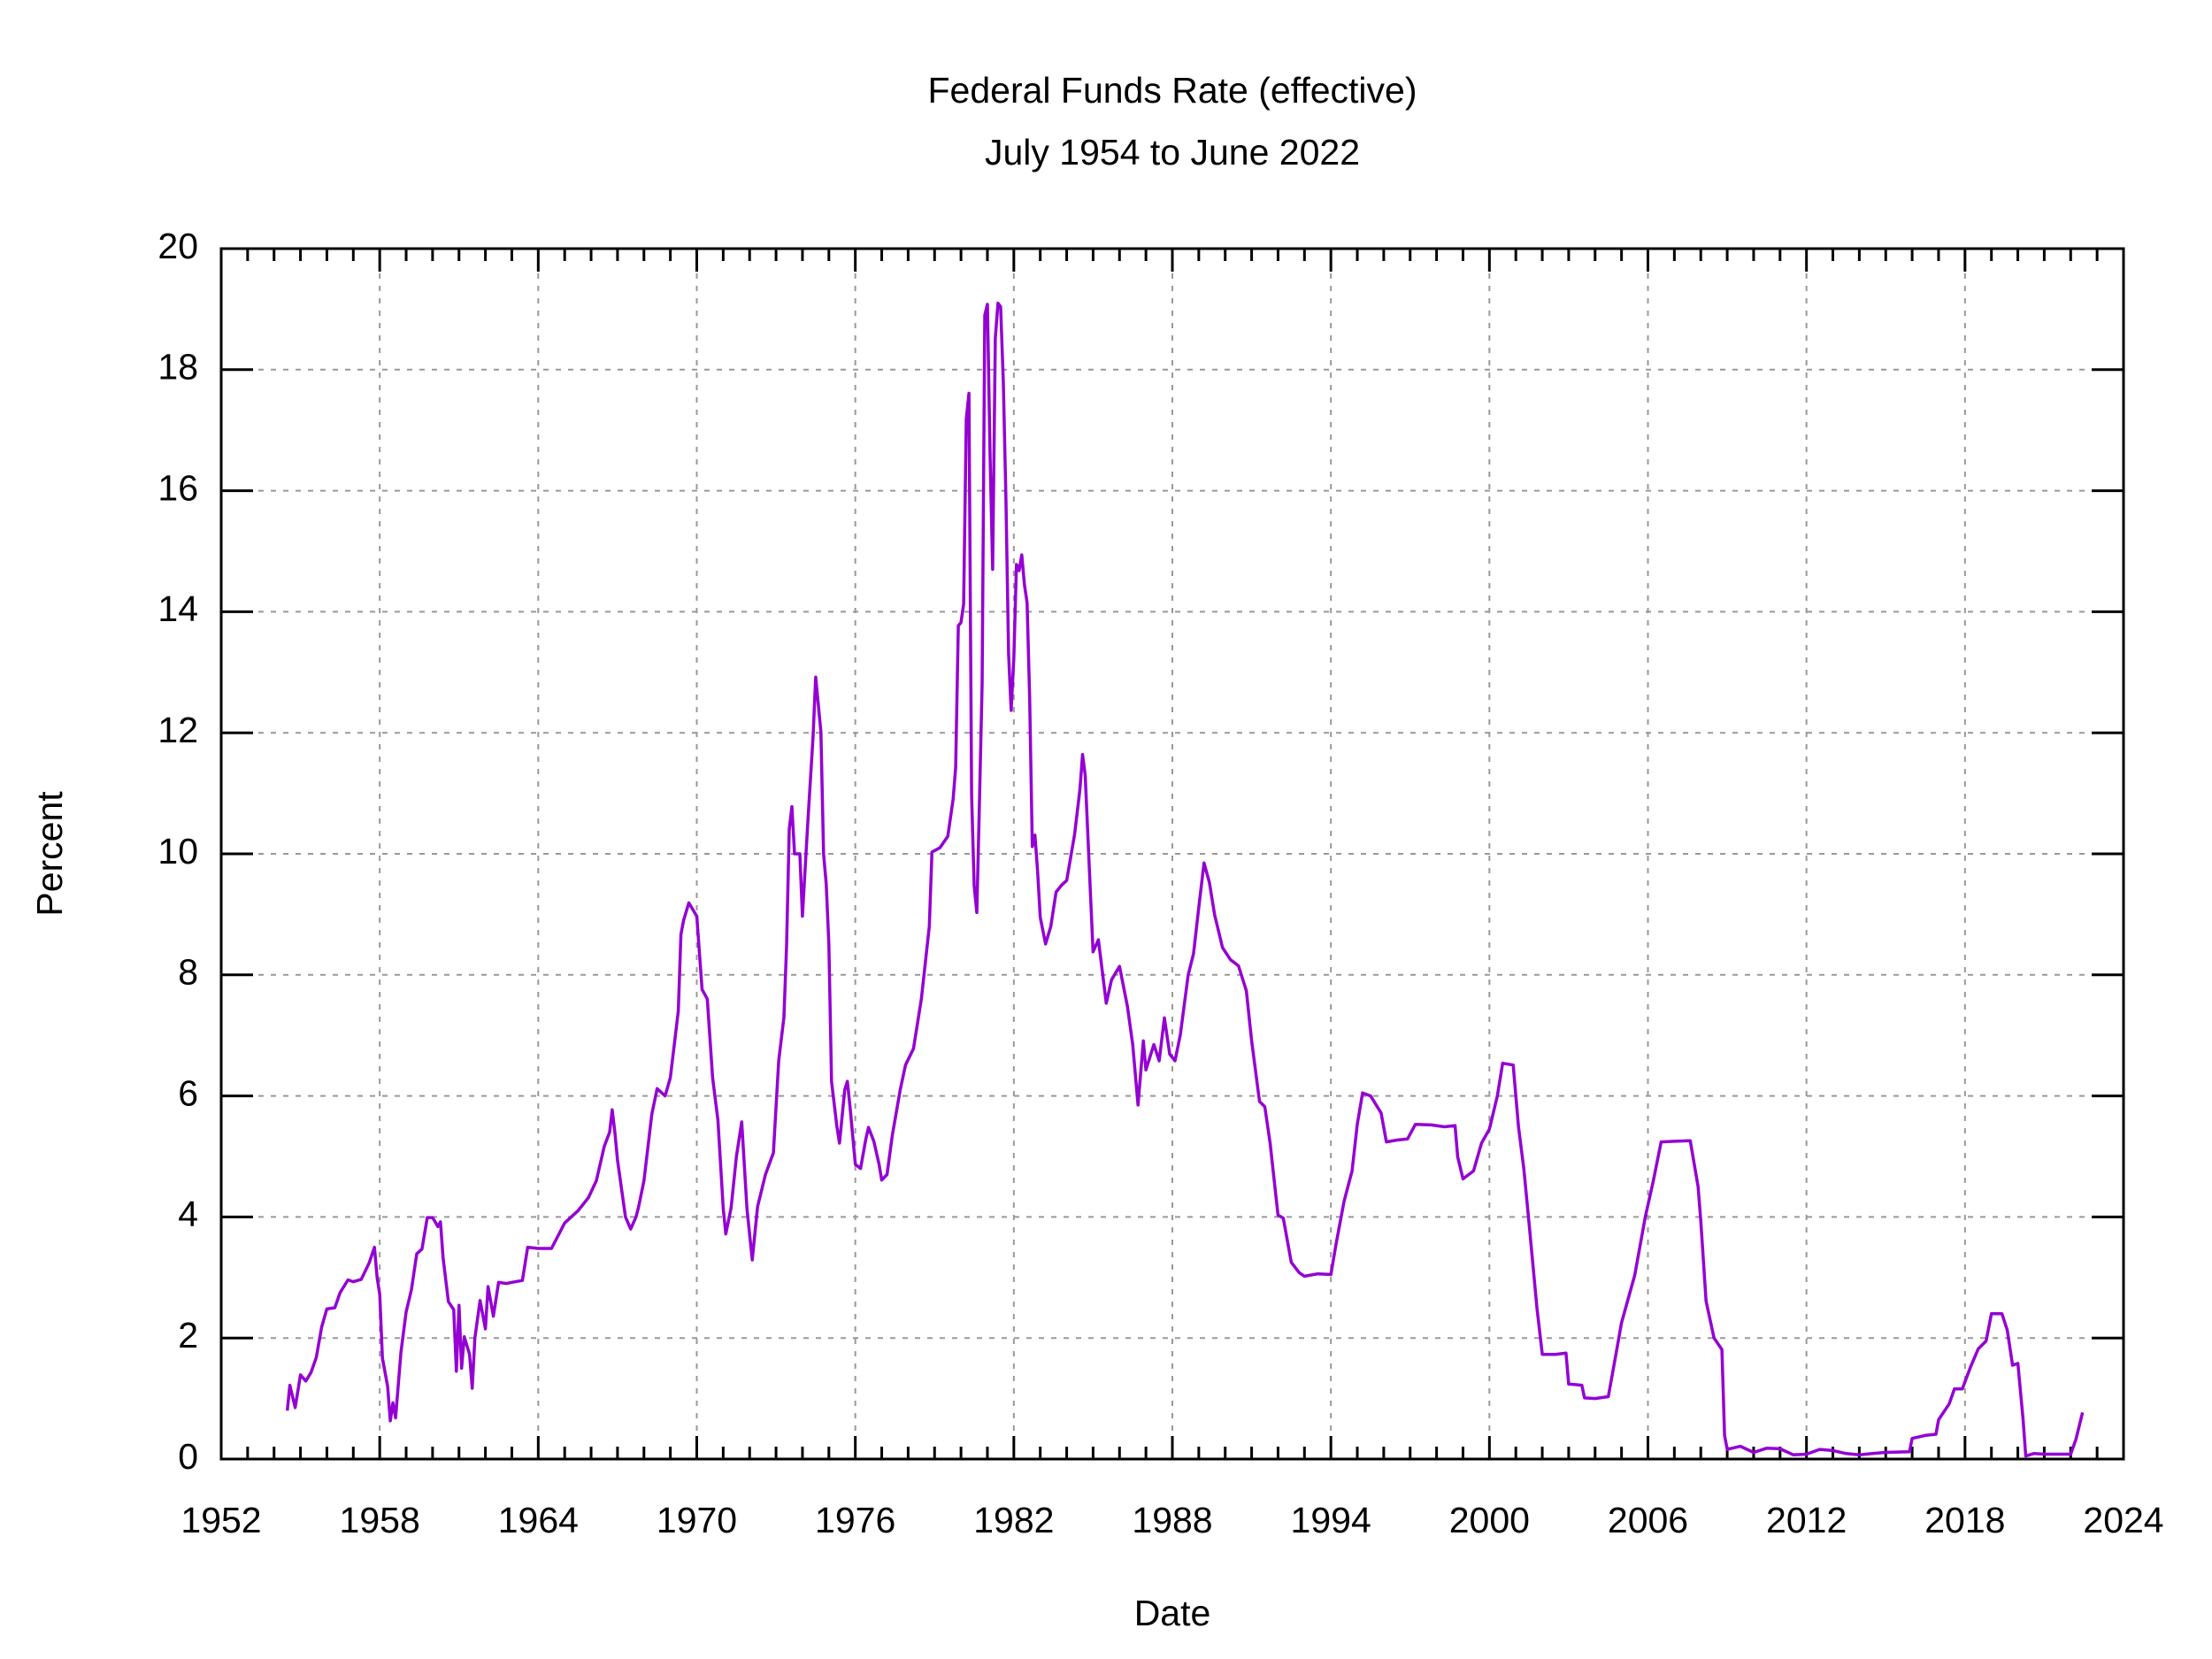  Describe the element at coordinates (2123, 1520) in the screenshot. I see `x-tick-label: 2024` at that location.